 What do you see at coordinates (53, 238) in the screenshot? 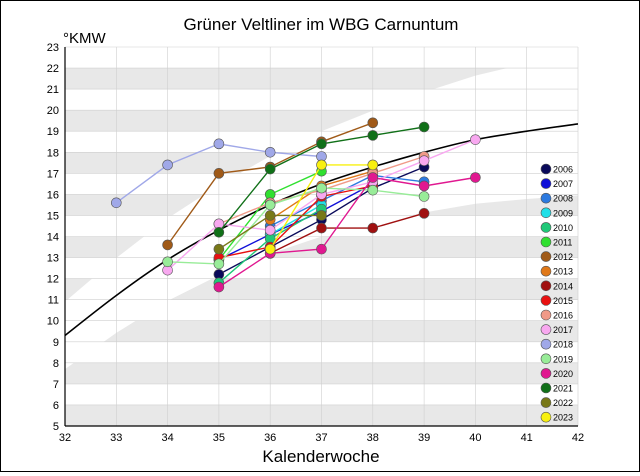
I see `y-tick-label: 14` at bounding box center [53, 238].